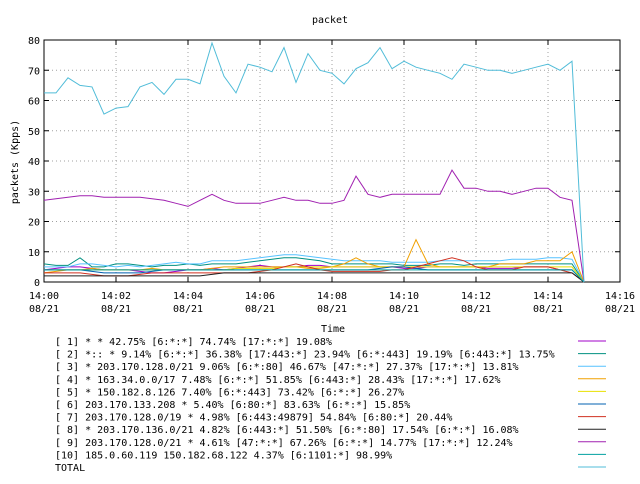  Describe the element at coordinates (44, 296) in the screenshot. I see `x-tick-label-time: 14:00` at that location.